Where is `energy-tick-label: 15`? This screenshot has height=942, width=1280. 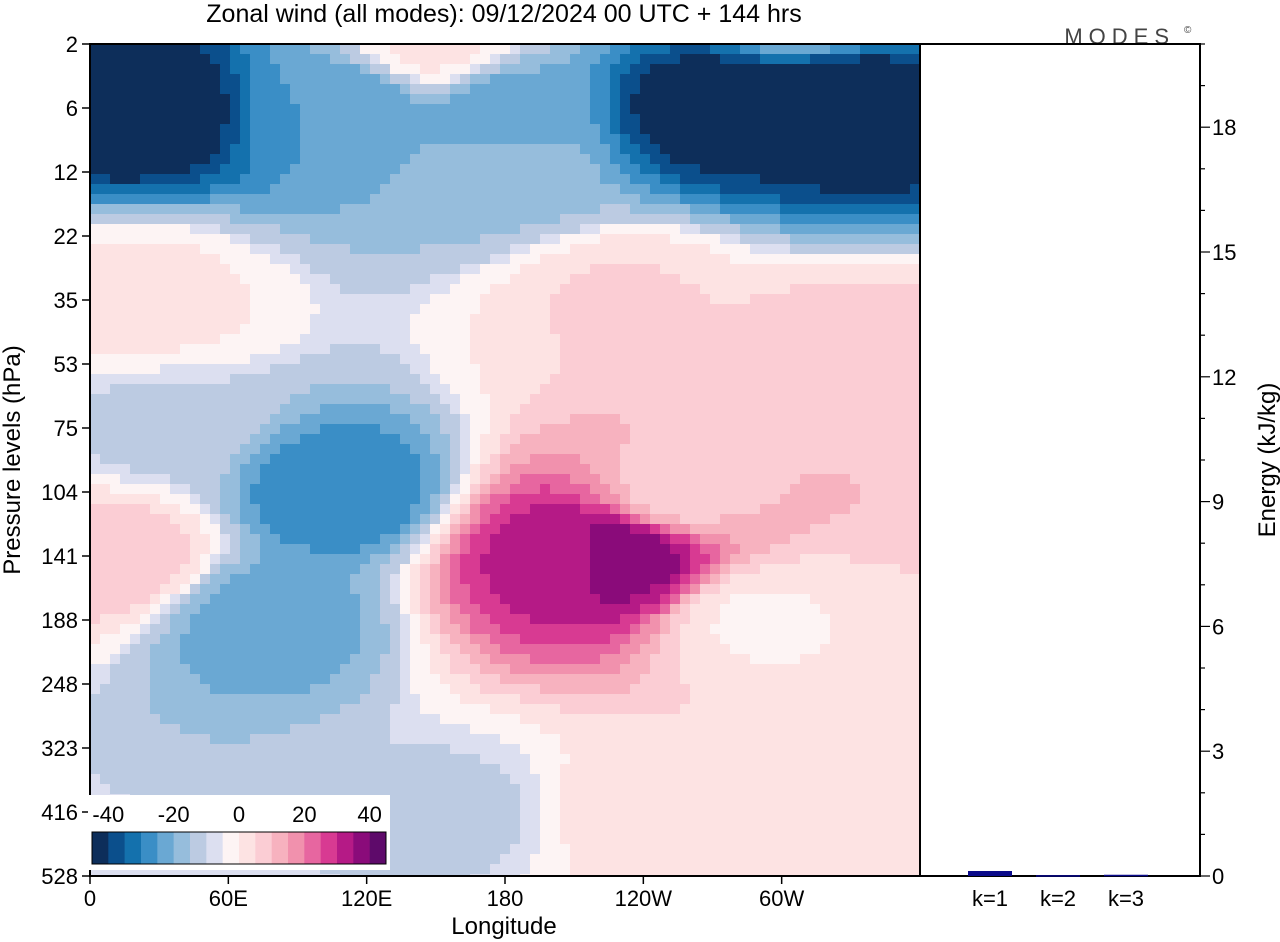 energy-tick-label: 15 is located at coordinates (1224, 252).